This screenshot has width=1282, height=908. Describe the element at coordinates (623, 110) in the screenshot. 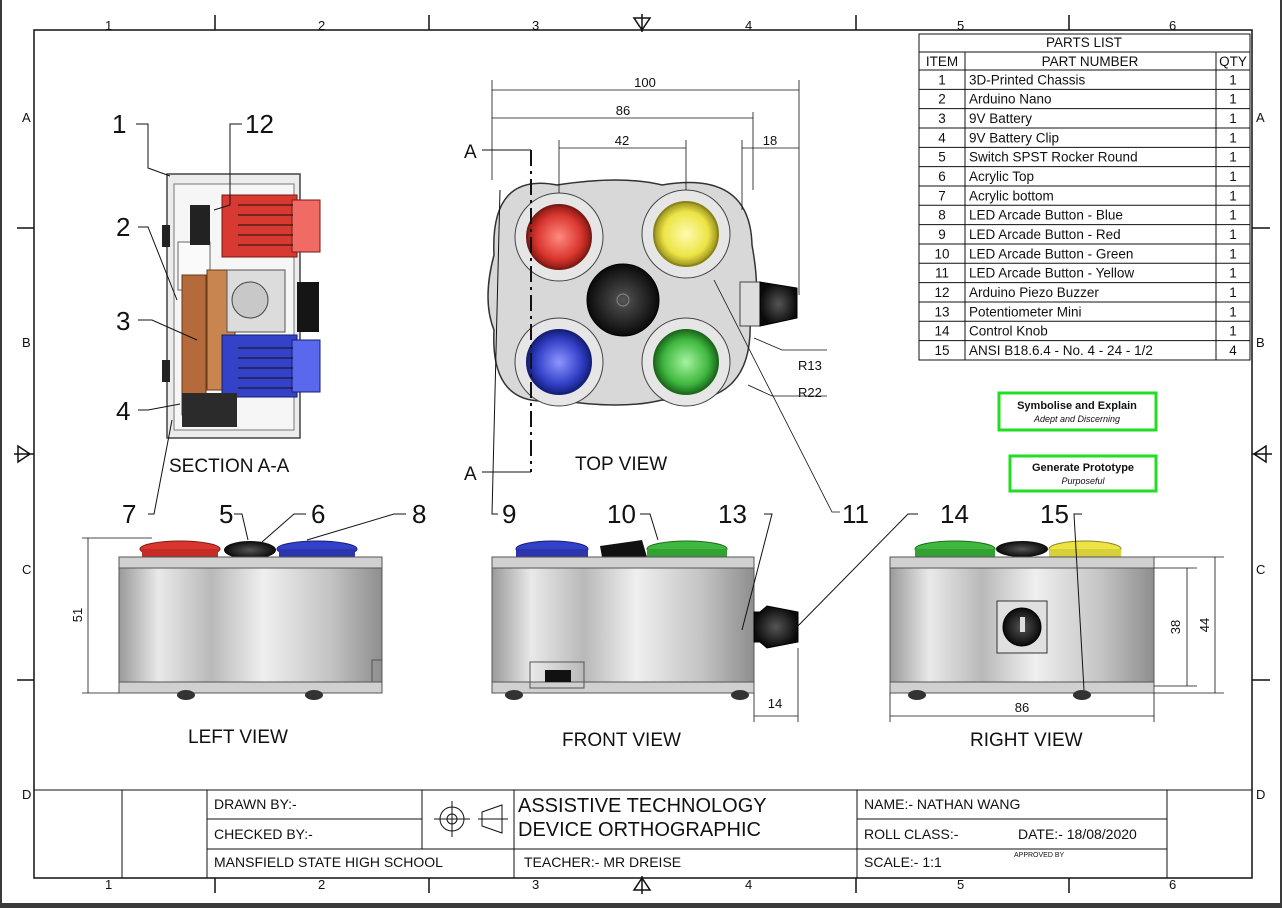

I see `dim-top-86: 86` at that location.